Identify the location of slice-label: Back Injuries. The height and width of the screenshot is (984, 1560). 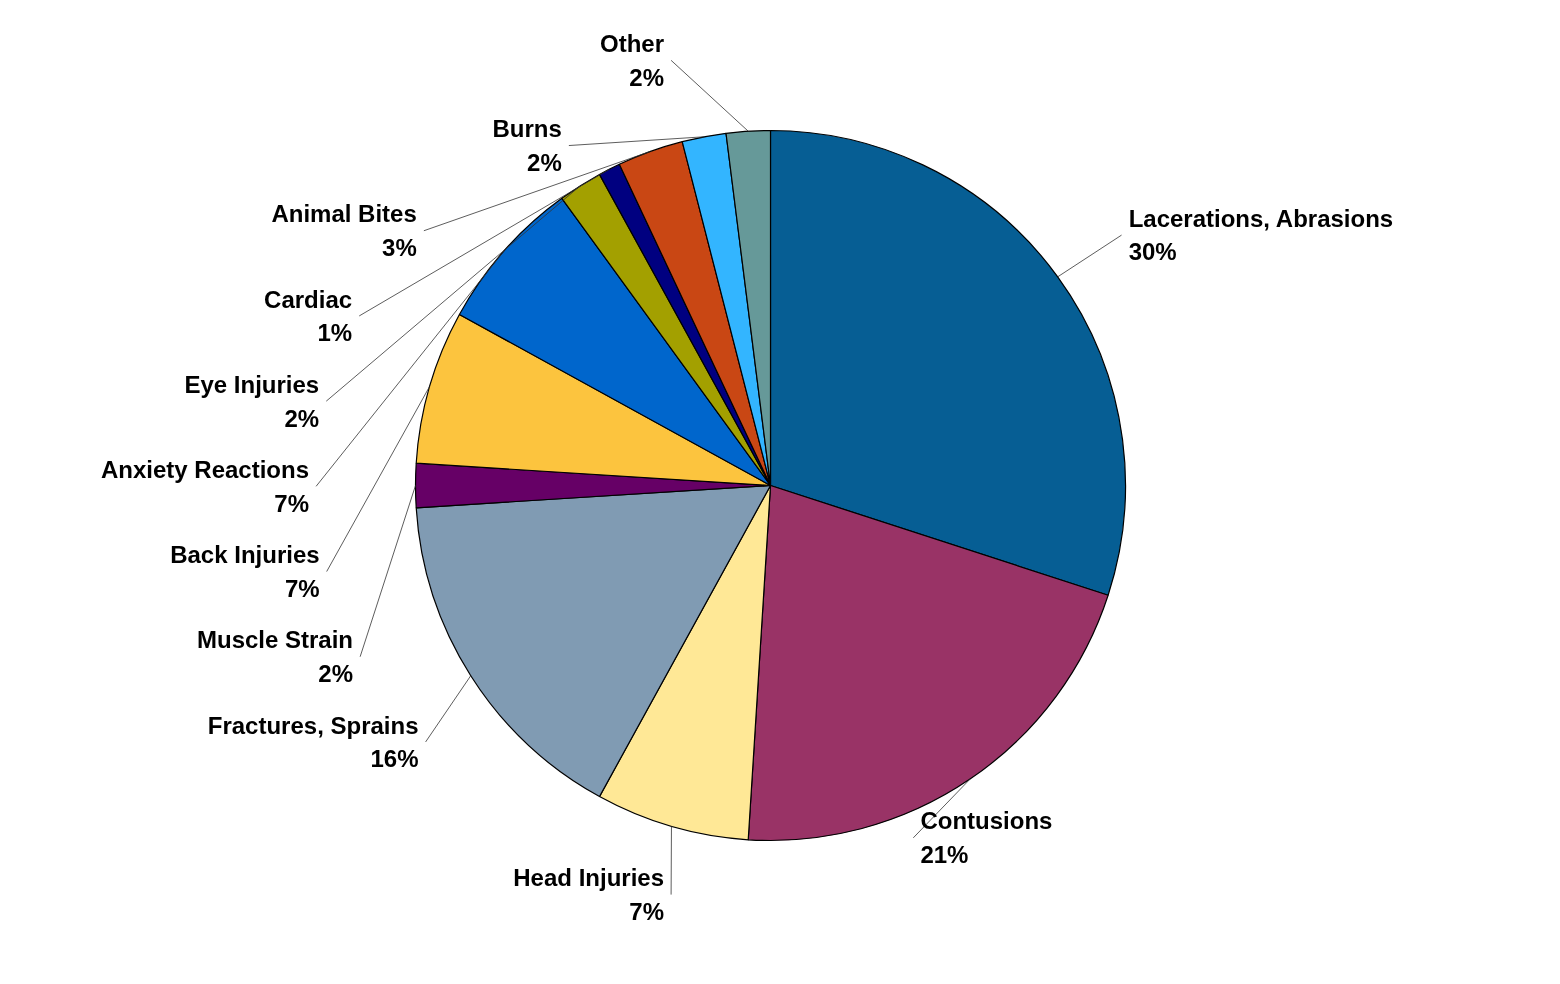
(245, 555).